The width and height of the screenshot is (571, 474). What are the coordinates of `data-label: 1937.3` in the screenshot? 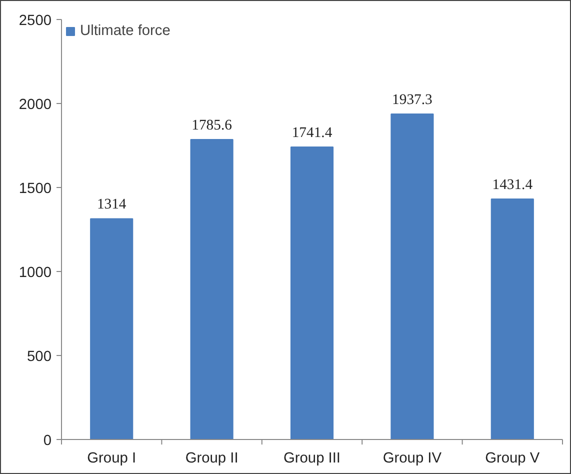 It's located at (412, 100).